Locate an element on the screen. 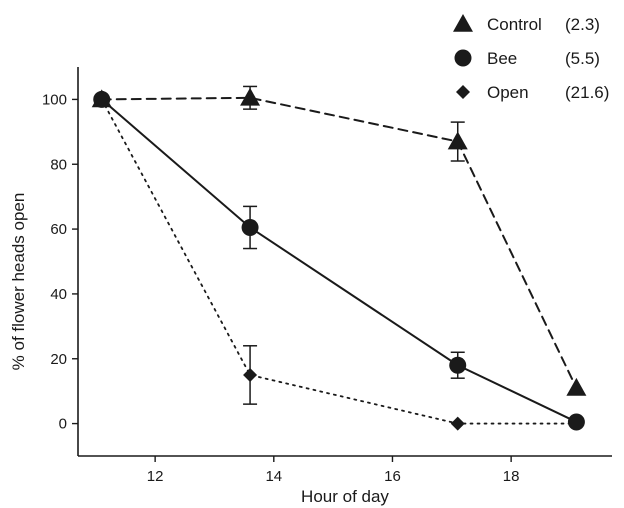 Image resolution: width=624 pixels, height=508 pixels. x-tick-label: 12 is located at coordinates (155, 476).